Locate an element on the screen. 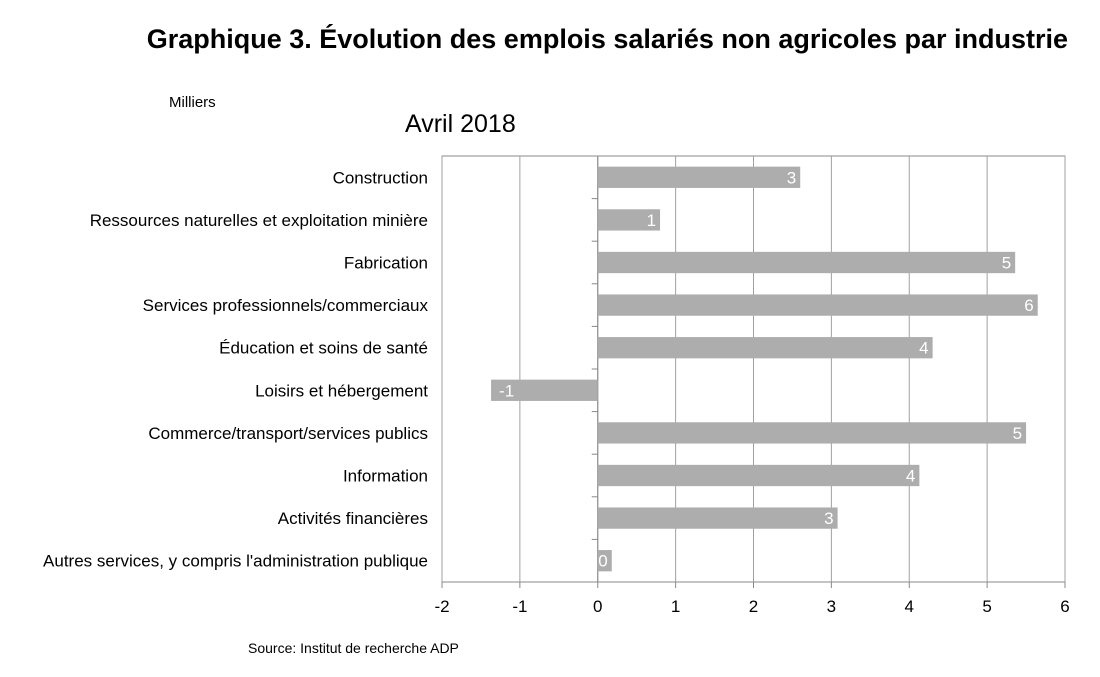 The height and width of the screenshot is (677, 1100). x-tick-label: 3 is located at coordinates (831, 606).